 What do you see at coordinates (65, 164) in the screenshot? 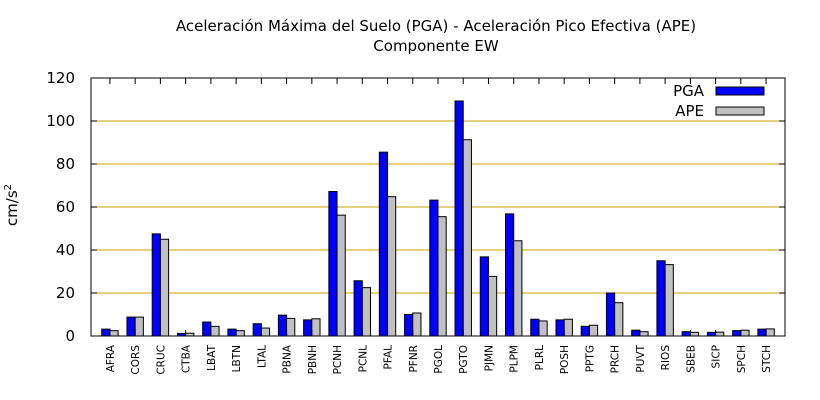
I see `y-tick-label: 80` at bounding box center [65, 164].